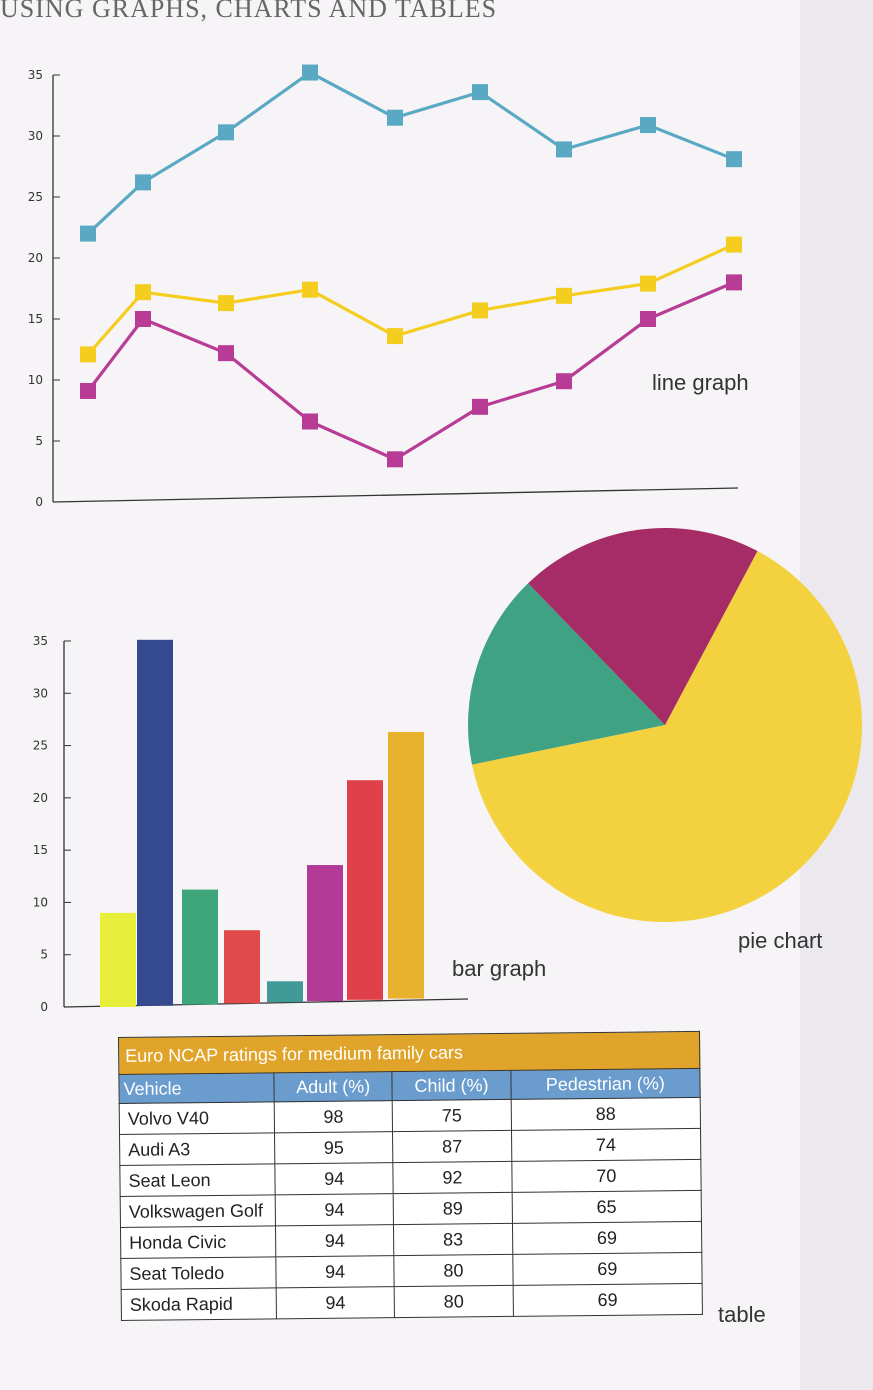  I want to click on line-y-tick-label: 10, so click(35, 380).